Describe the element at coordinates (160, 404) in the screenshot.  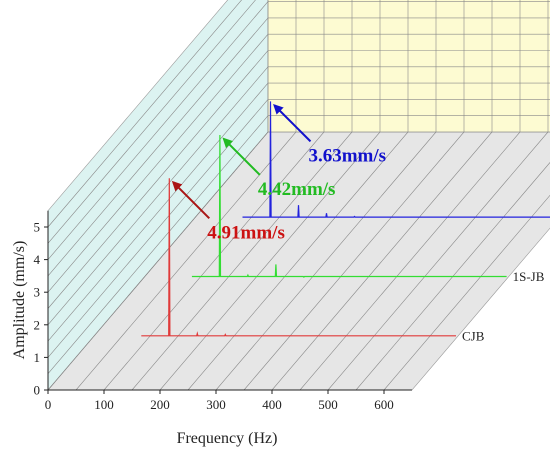
I see `x-tick-label: 200` at that location.